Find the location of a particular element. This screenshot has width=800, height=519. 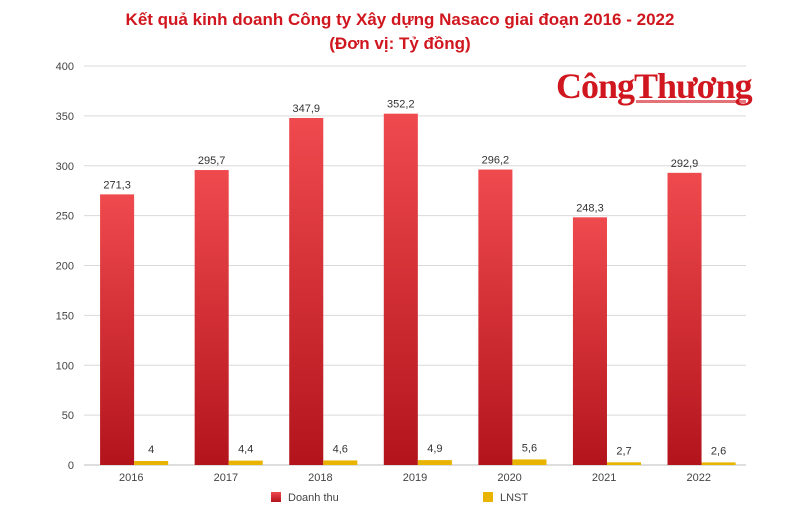

y-tick-label: 400 is located at coordinates (65, 67).